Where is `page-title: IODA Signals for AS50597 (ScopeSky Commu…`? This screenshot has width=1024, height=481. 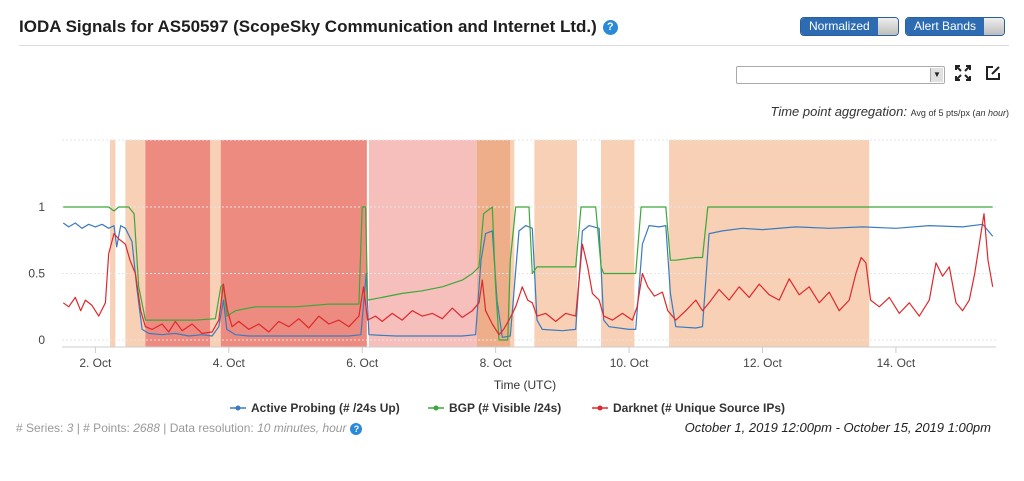 page-title: IODA Signals for AS50597 (ScopeSky Commu… is located at coordinates (318, 27).